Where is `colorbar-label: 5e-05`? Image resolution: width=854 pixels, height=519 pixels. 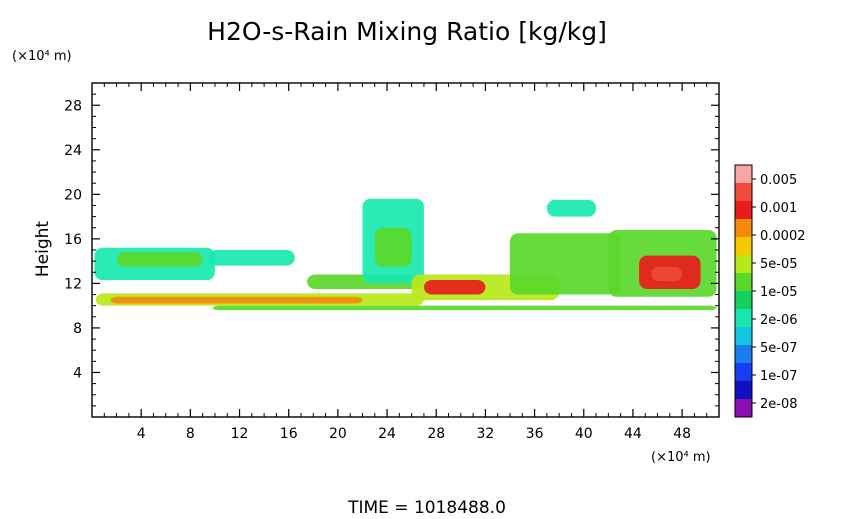 colorbar-label: 5e-05 is located at coordinates (779, 264).